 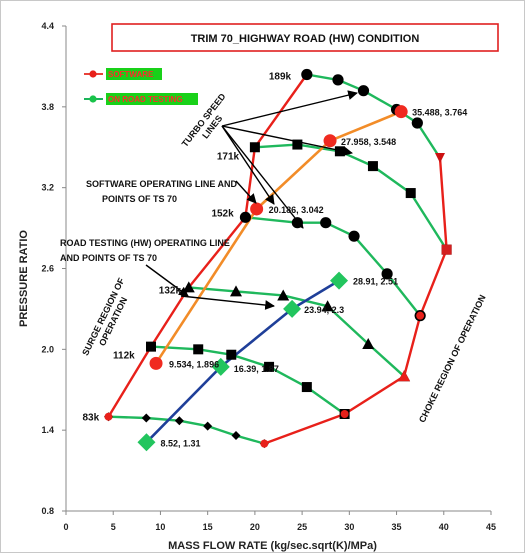 What do you see at coordinates (397, 527) in the screenshot?
I see `x-tick-label: 35` at bounding box center [397, 527].